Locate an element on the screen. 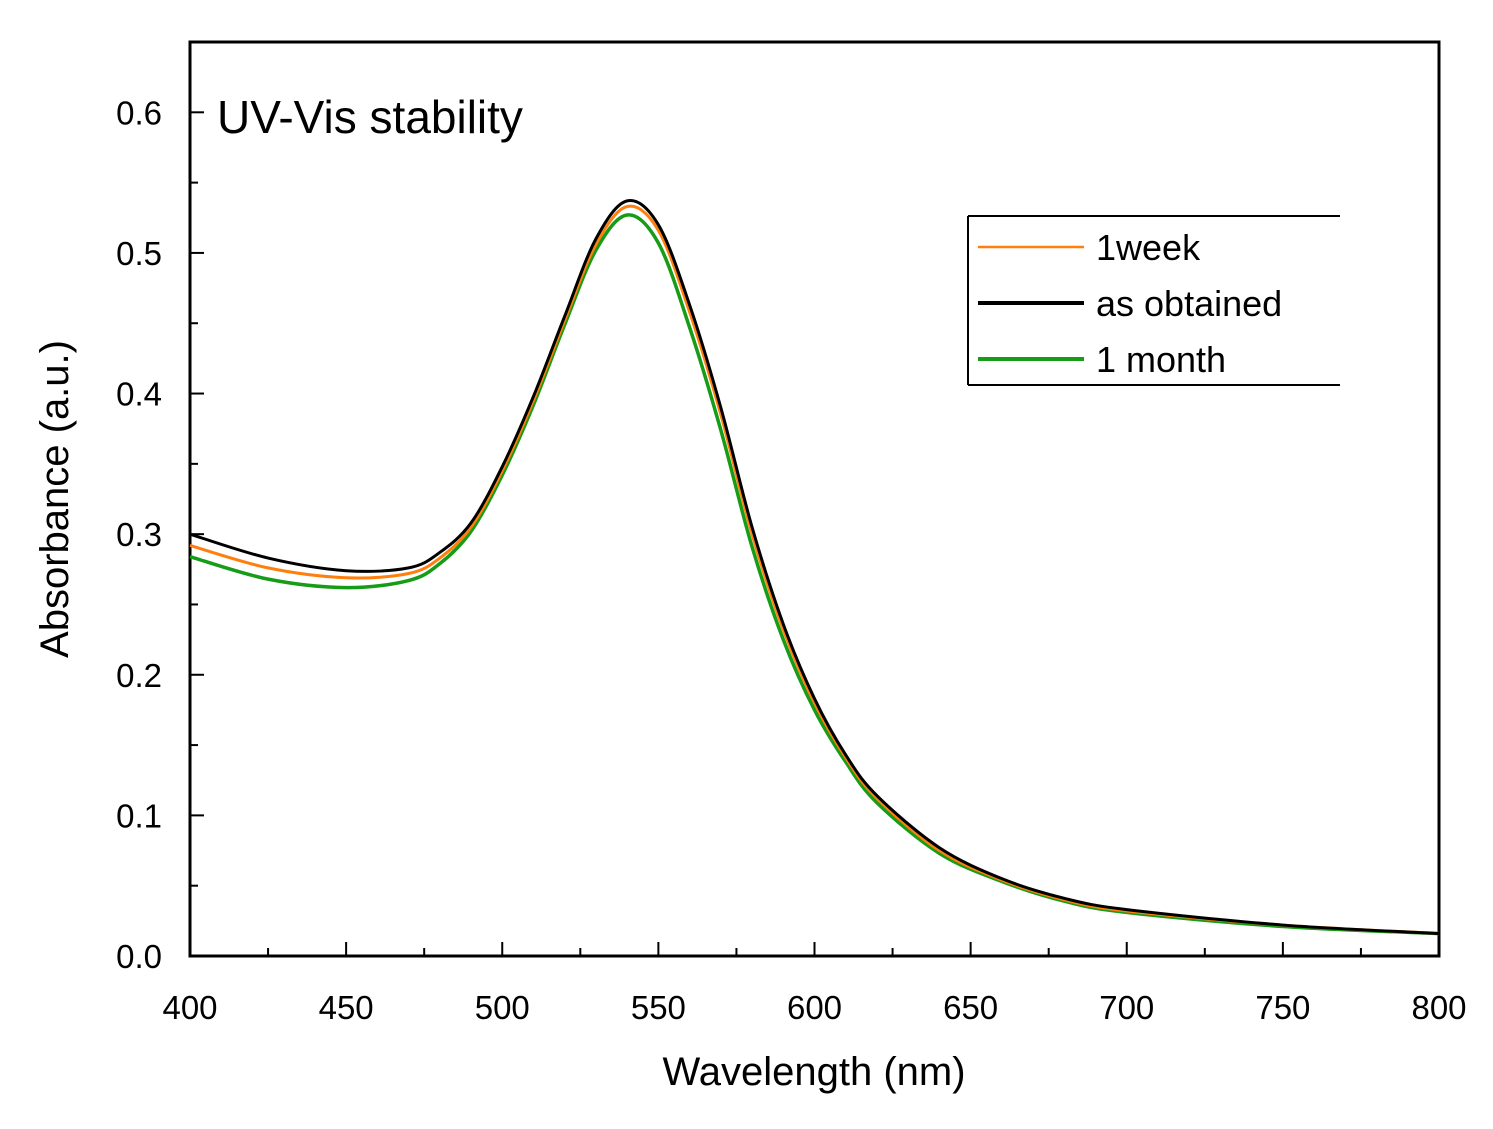 This screenshot has height=1129, width=1493. y-tick-label: 0.5 is located at coordinates (139, 253).